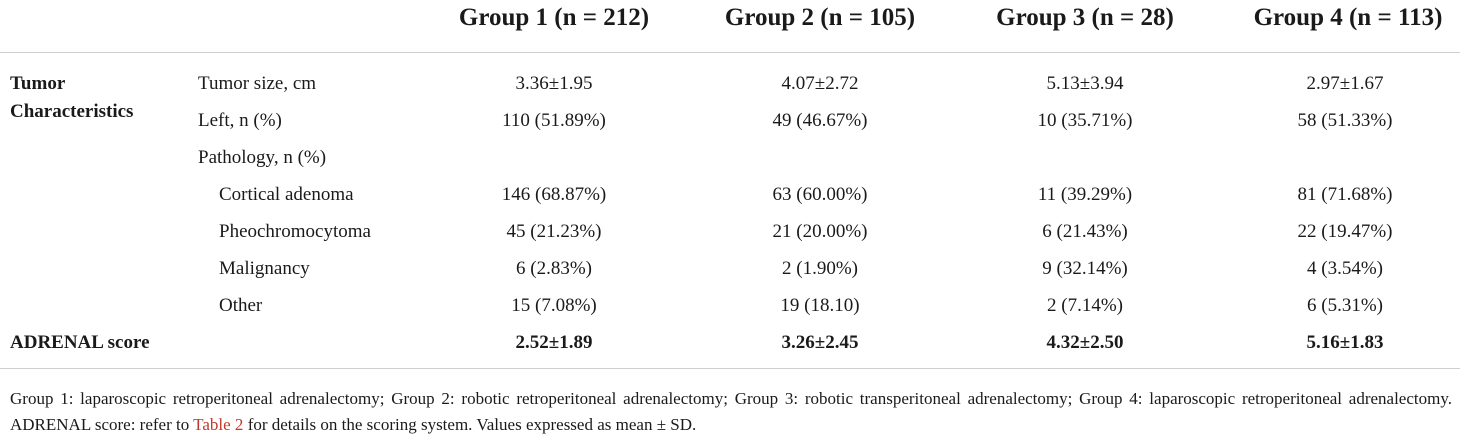 The height and width of the screenshot is (443, 1460). I want to click on table-cell: 110 (51.89%), so click(554, 120).